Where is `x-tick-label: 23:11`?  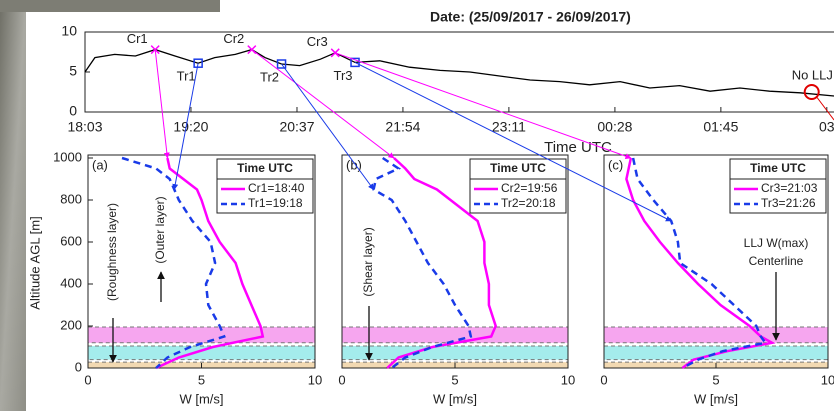
x-tick-label: 23:11 is located at coordinates (509, 127).